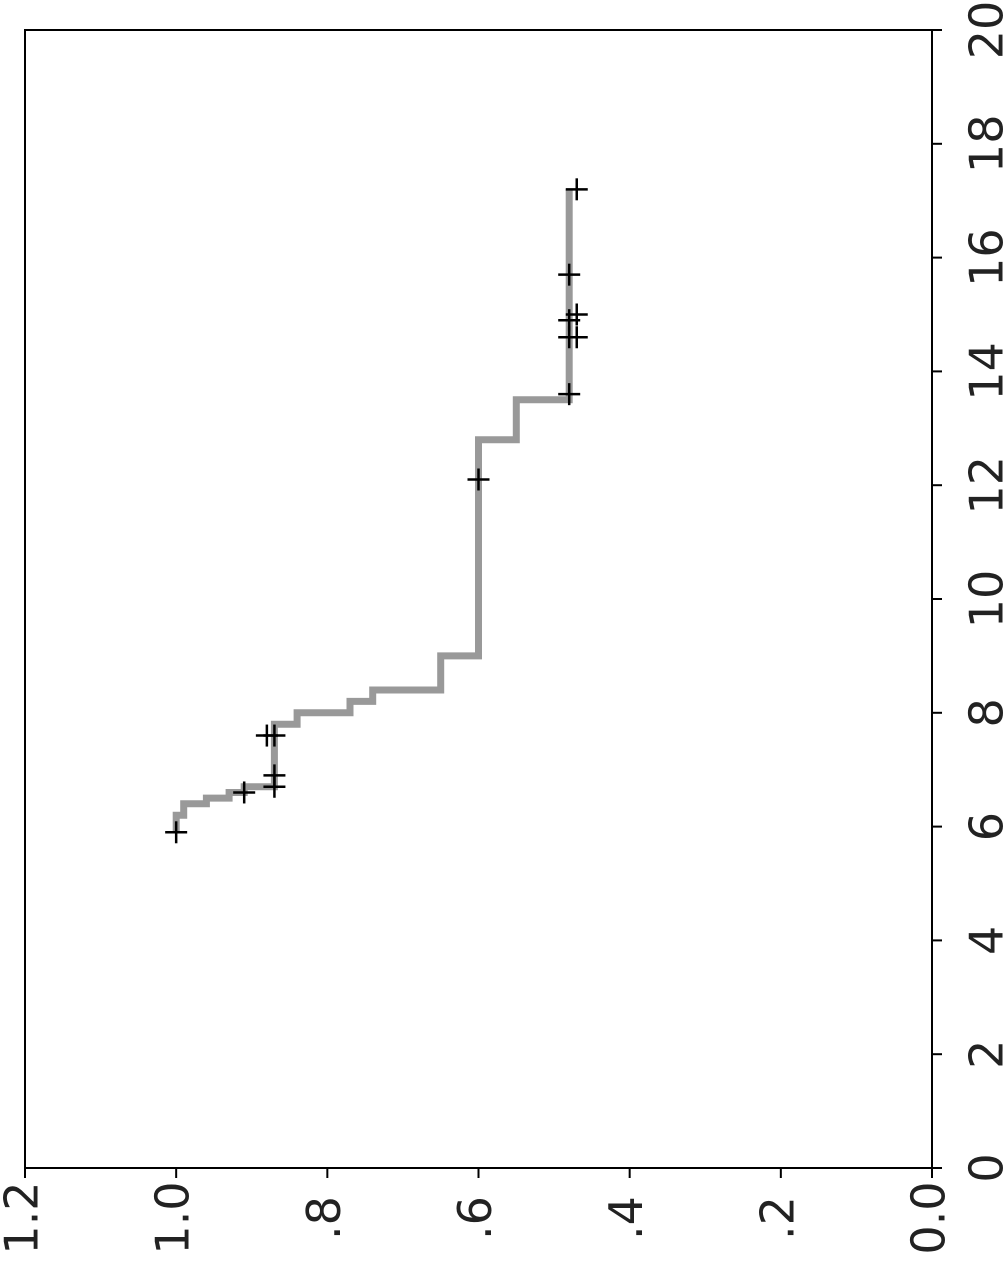 The height and width of the screenshot is (1264, 1006). Describe the element at coordinates (324, 1218) in the screenshot. I see `y-tick-label-4: .8` at that location.